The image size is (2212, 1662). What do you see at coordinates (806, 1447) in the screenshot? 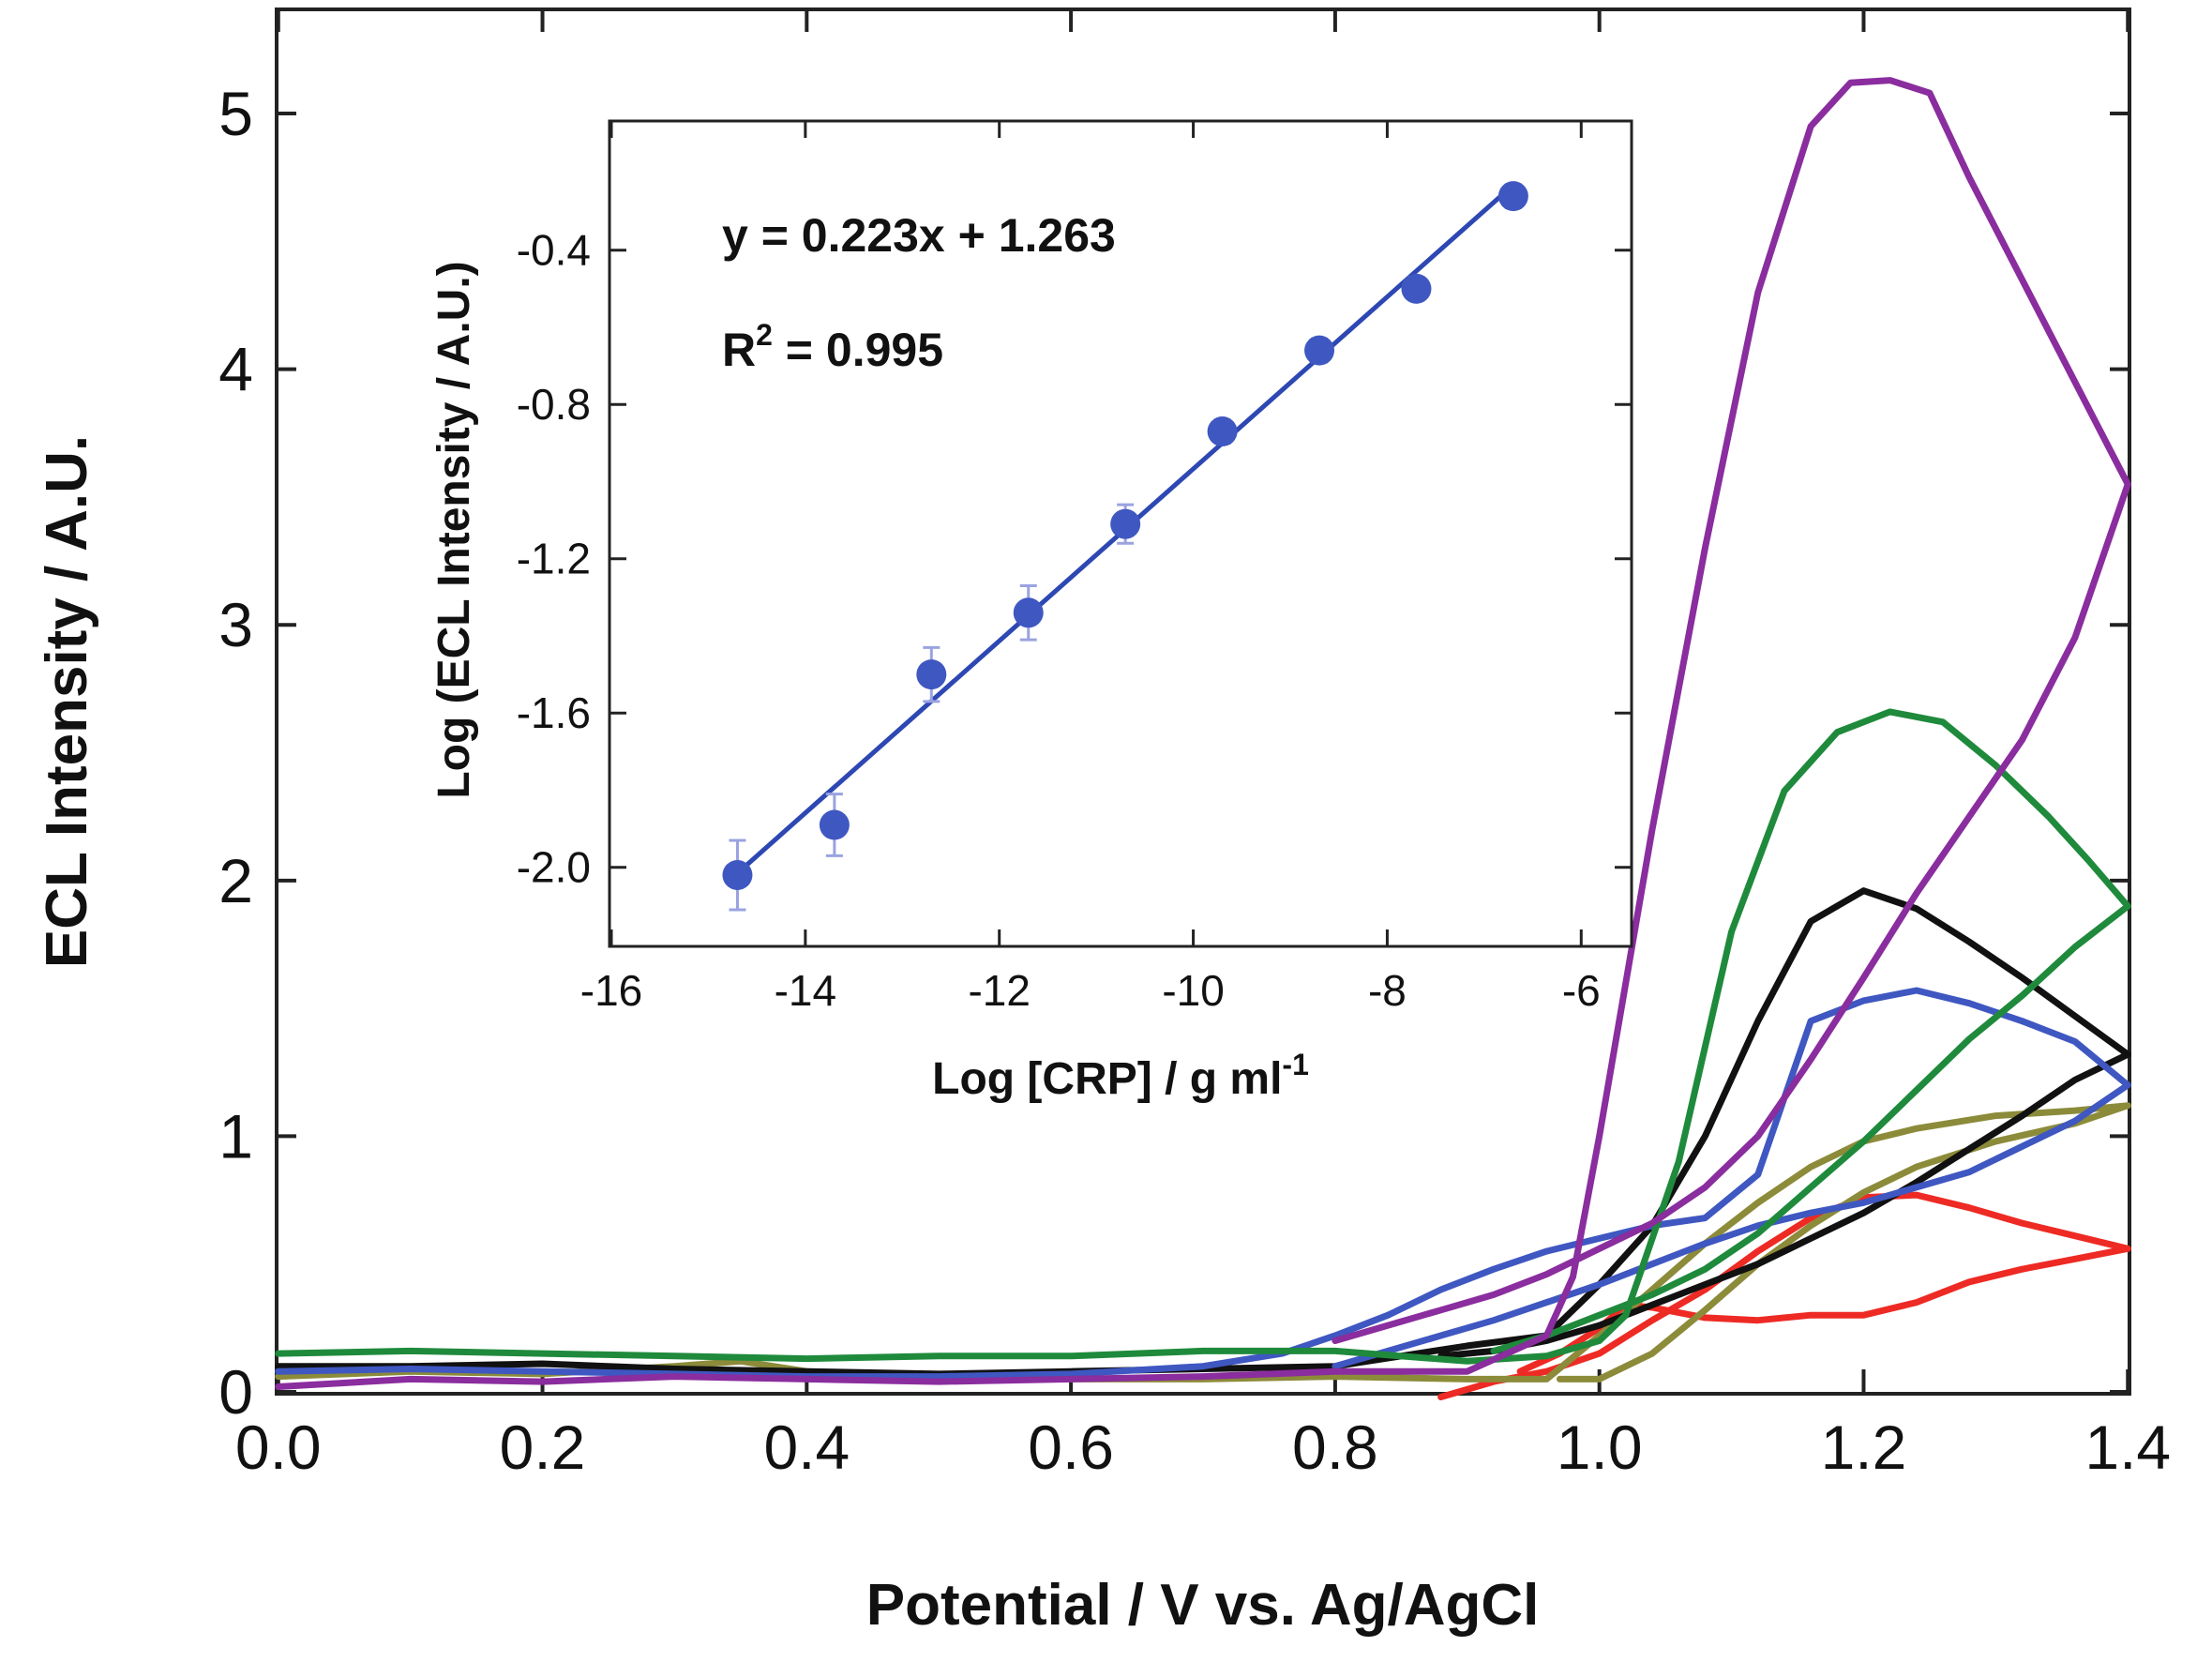
I see `main-x-tick-label: 0.4` at bounding box center [806, 1447].